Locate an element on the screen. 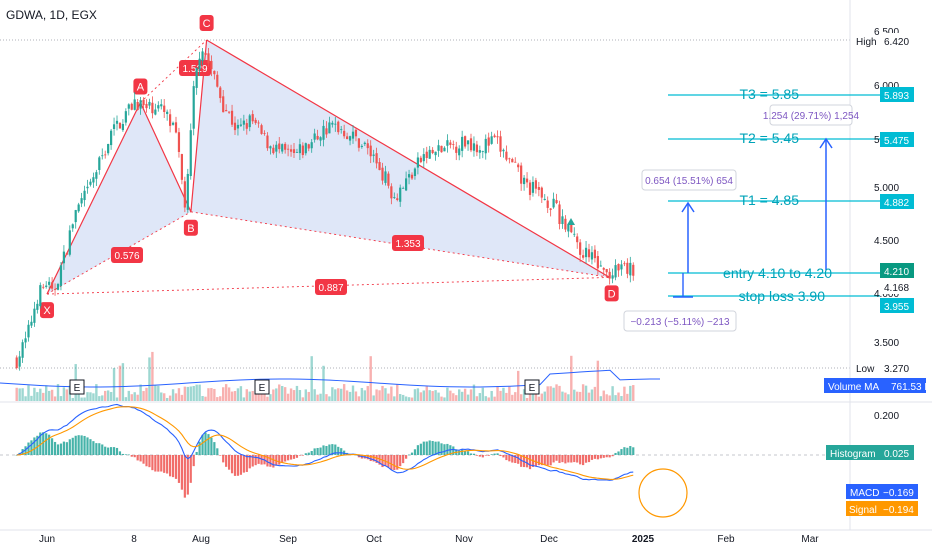  svg-text: Signal is located at coordinates (863, 510).